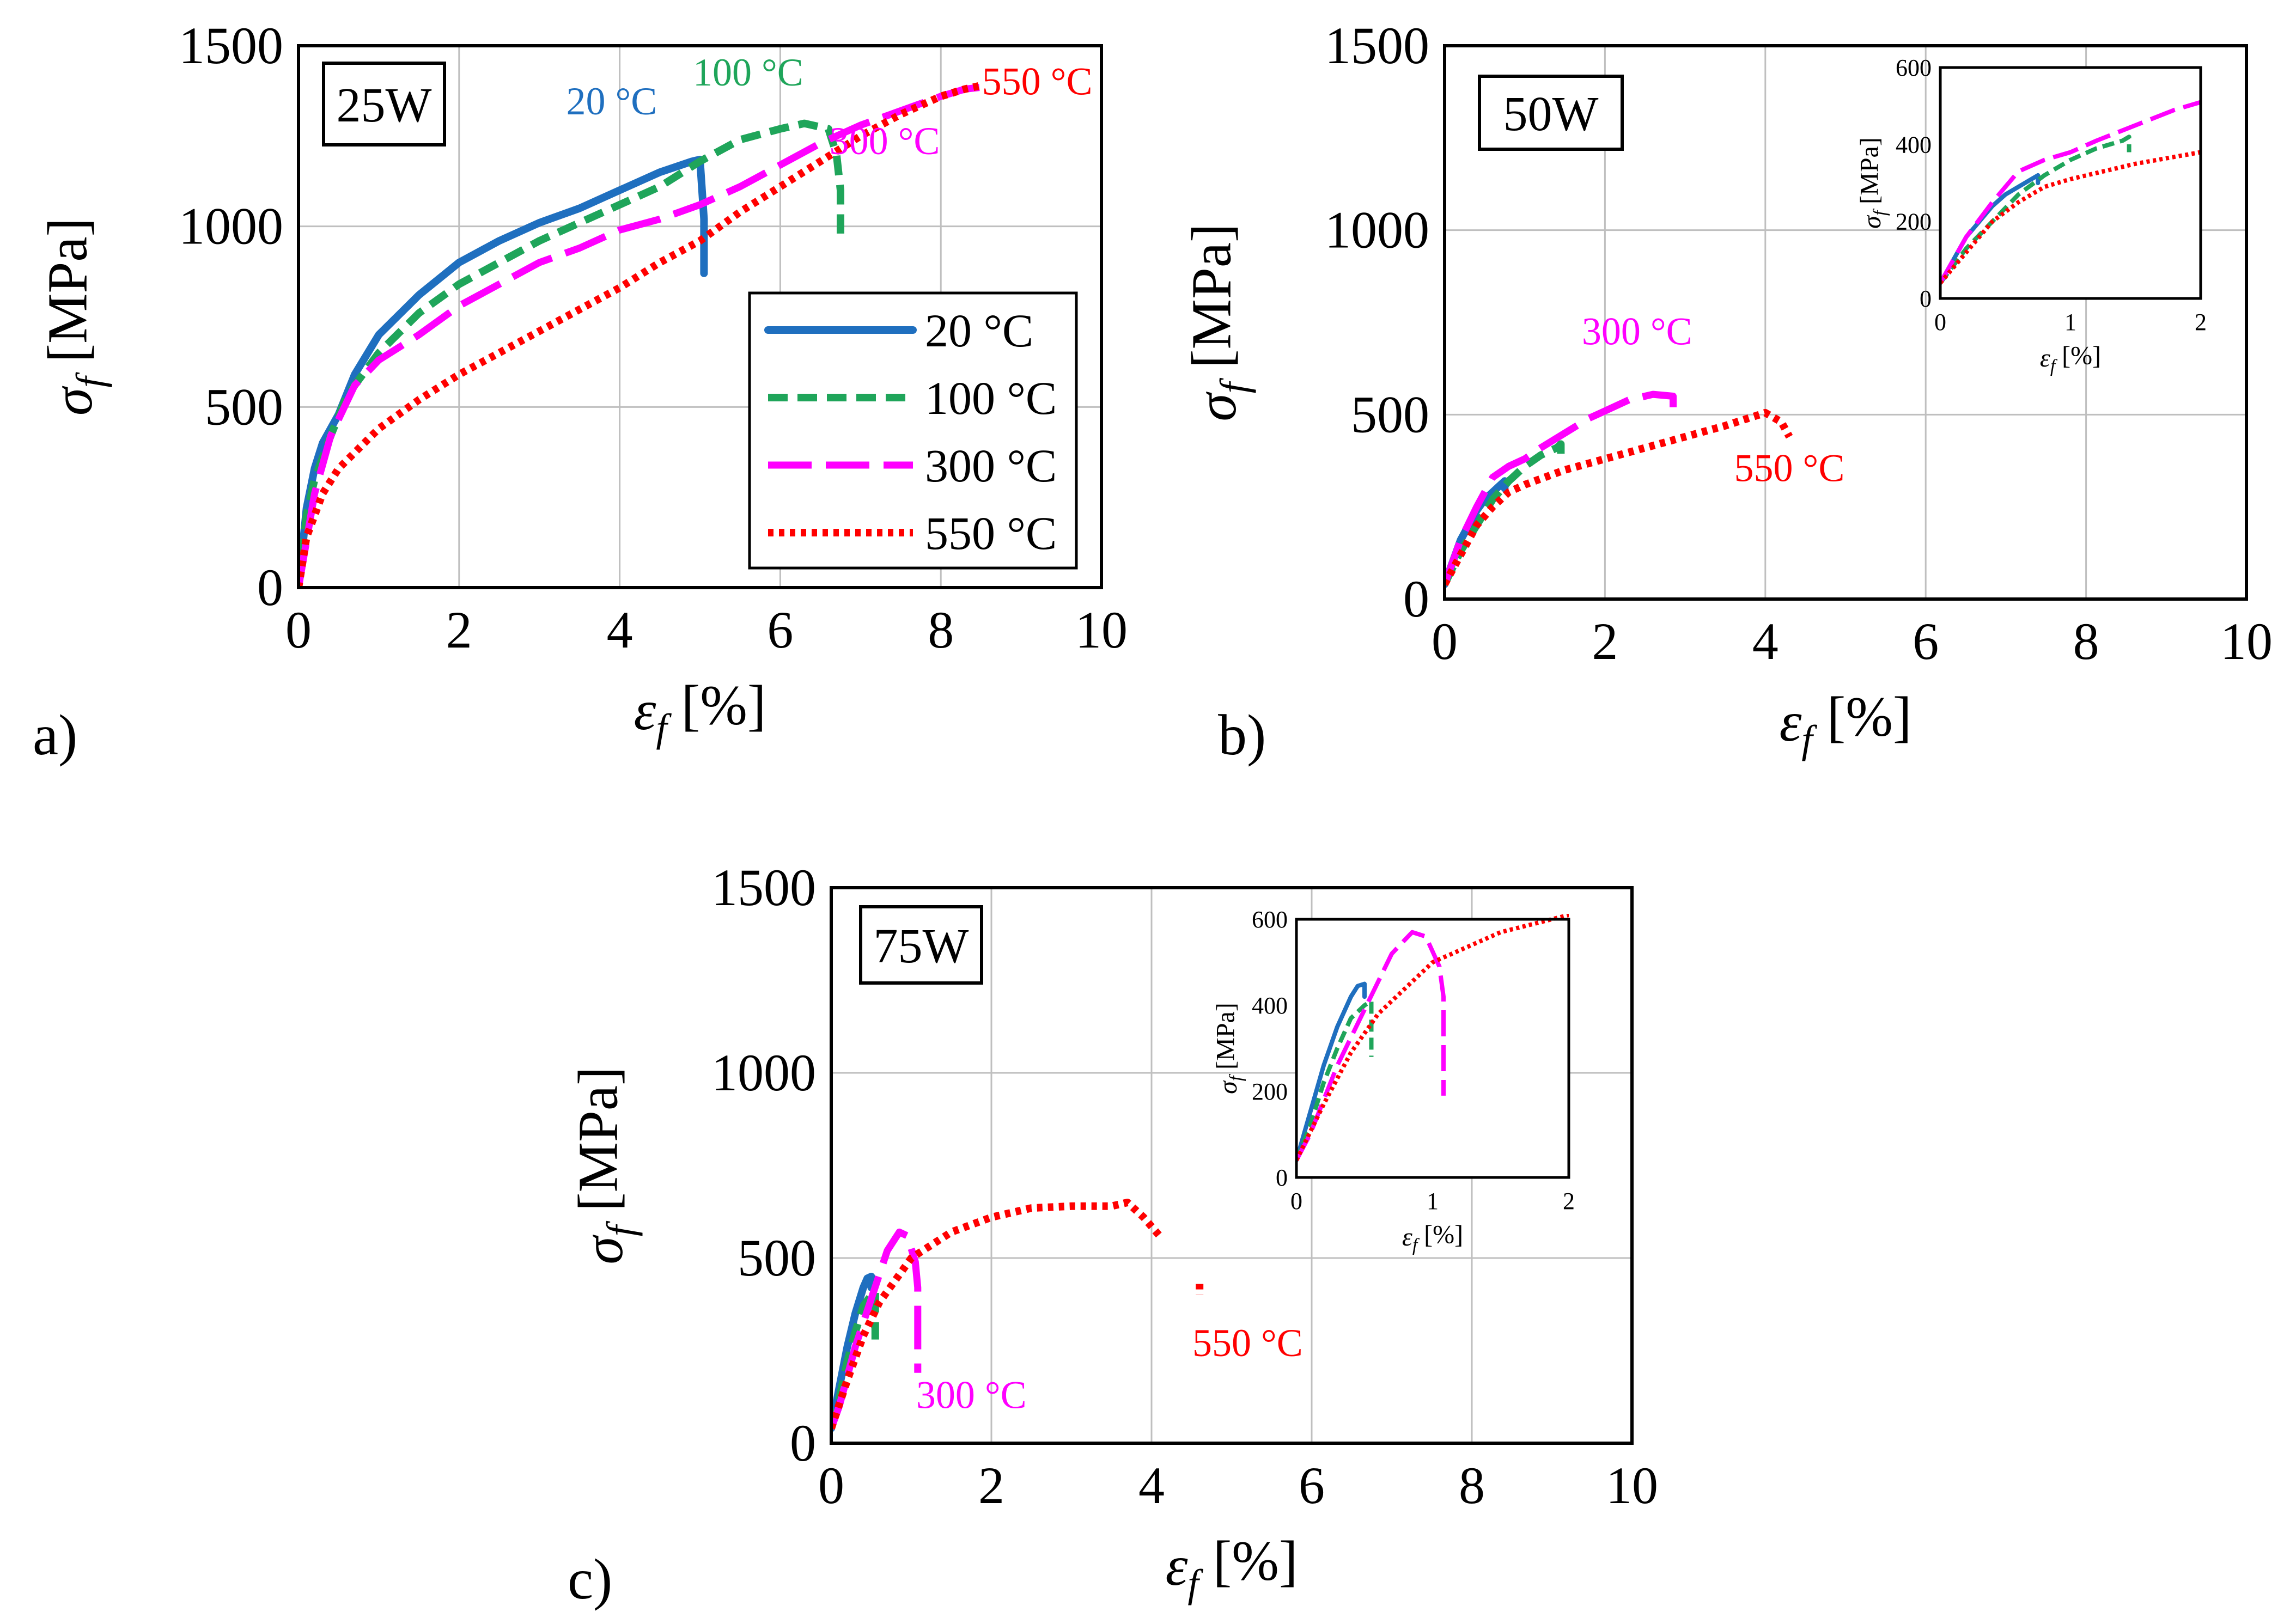  What do you see at coordinates (1914, 67) in the screenshot?
I see `inset-y-tick-label: 600` at bounding box center [1914, 67].